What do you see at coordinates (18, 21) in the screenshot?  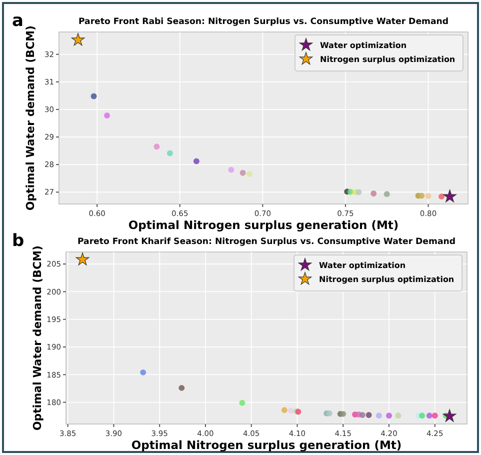 I see `text: a` at bounding box center [18, 21].